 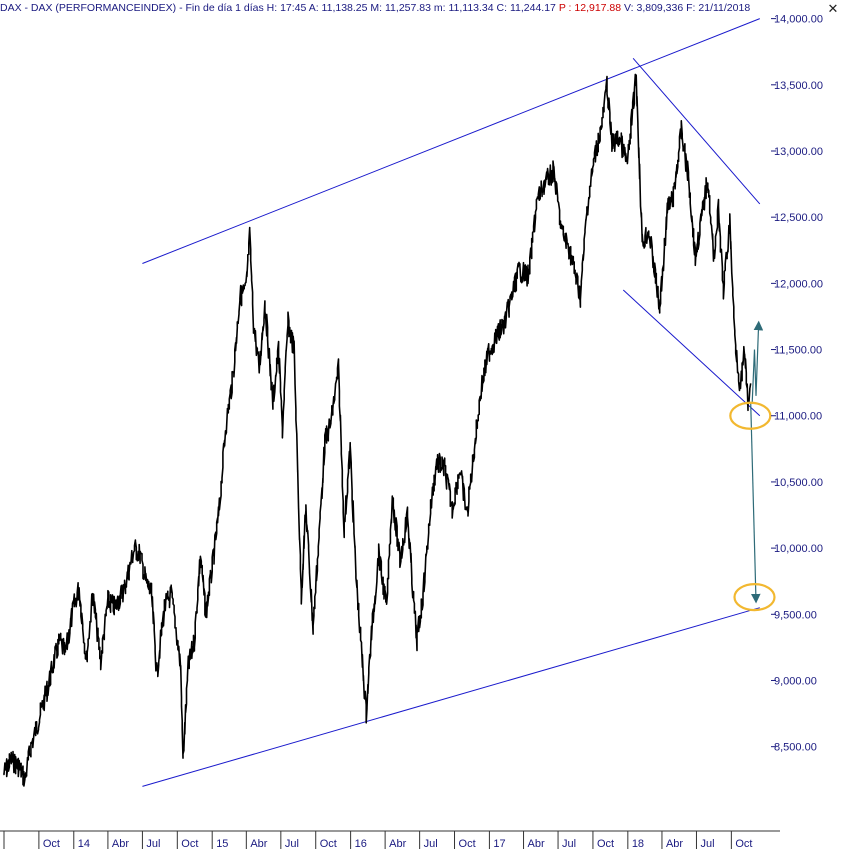 I want to click on min-label: m:, so click(x=439, y=8).